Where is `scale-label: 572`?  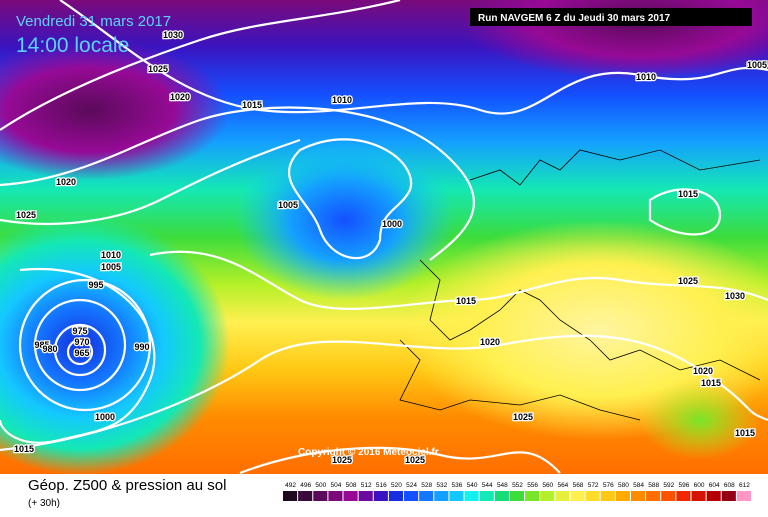
scale-label: 572 is located at coordinates (593, 485).